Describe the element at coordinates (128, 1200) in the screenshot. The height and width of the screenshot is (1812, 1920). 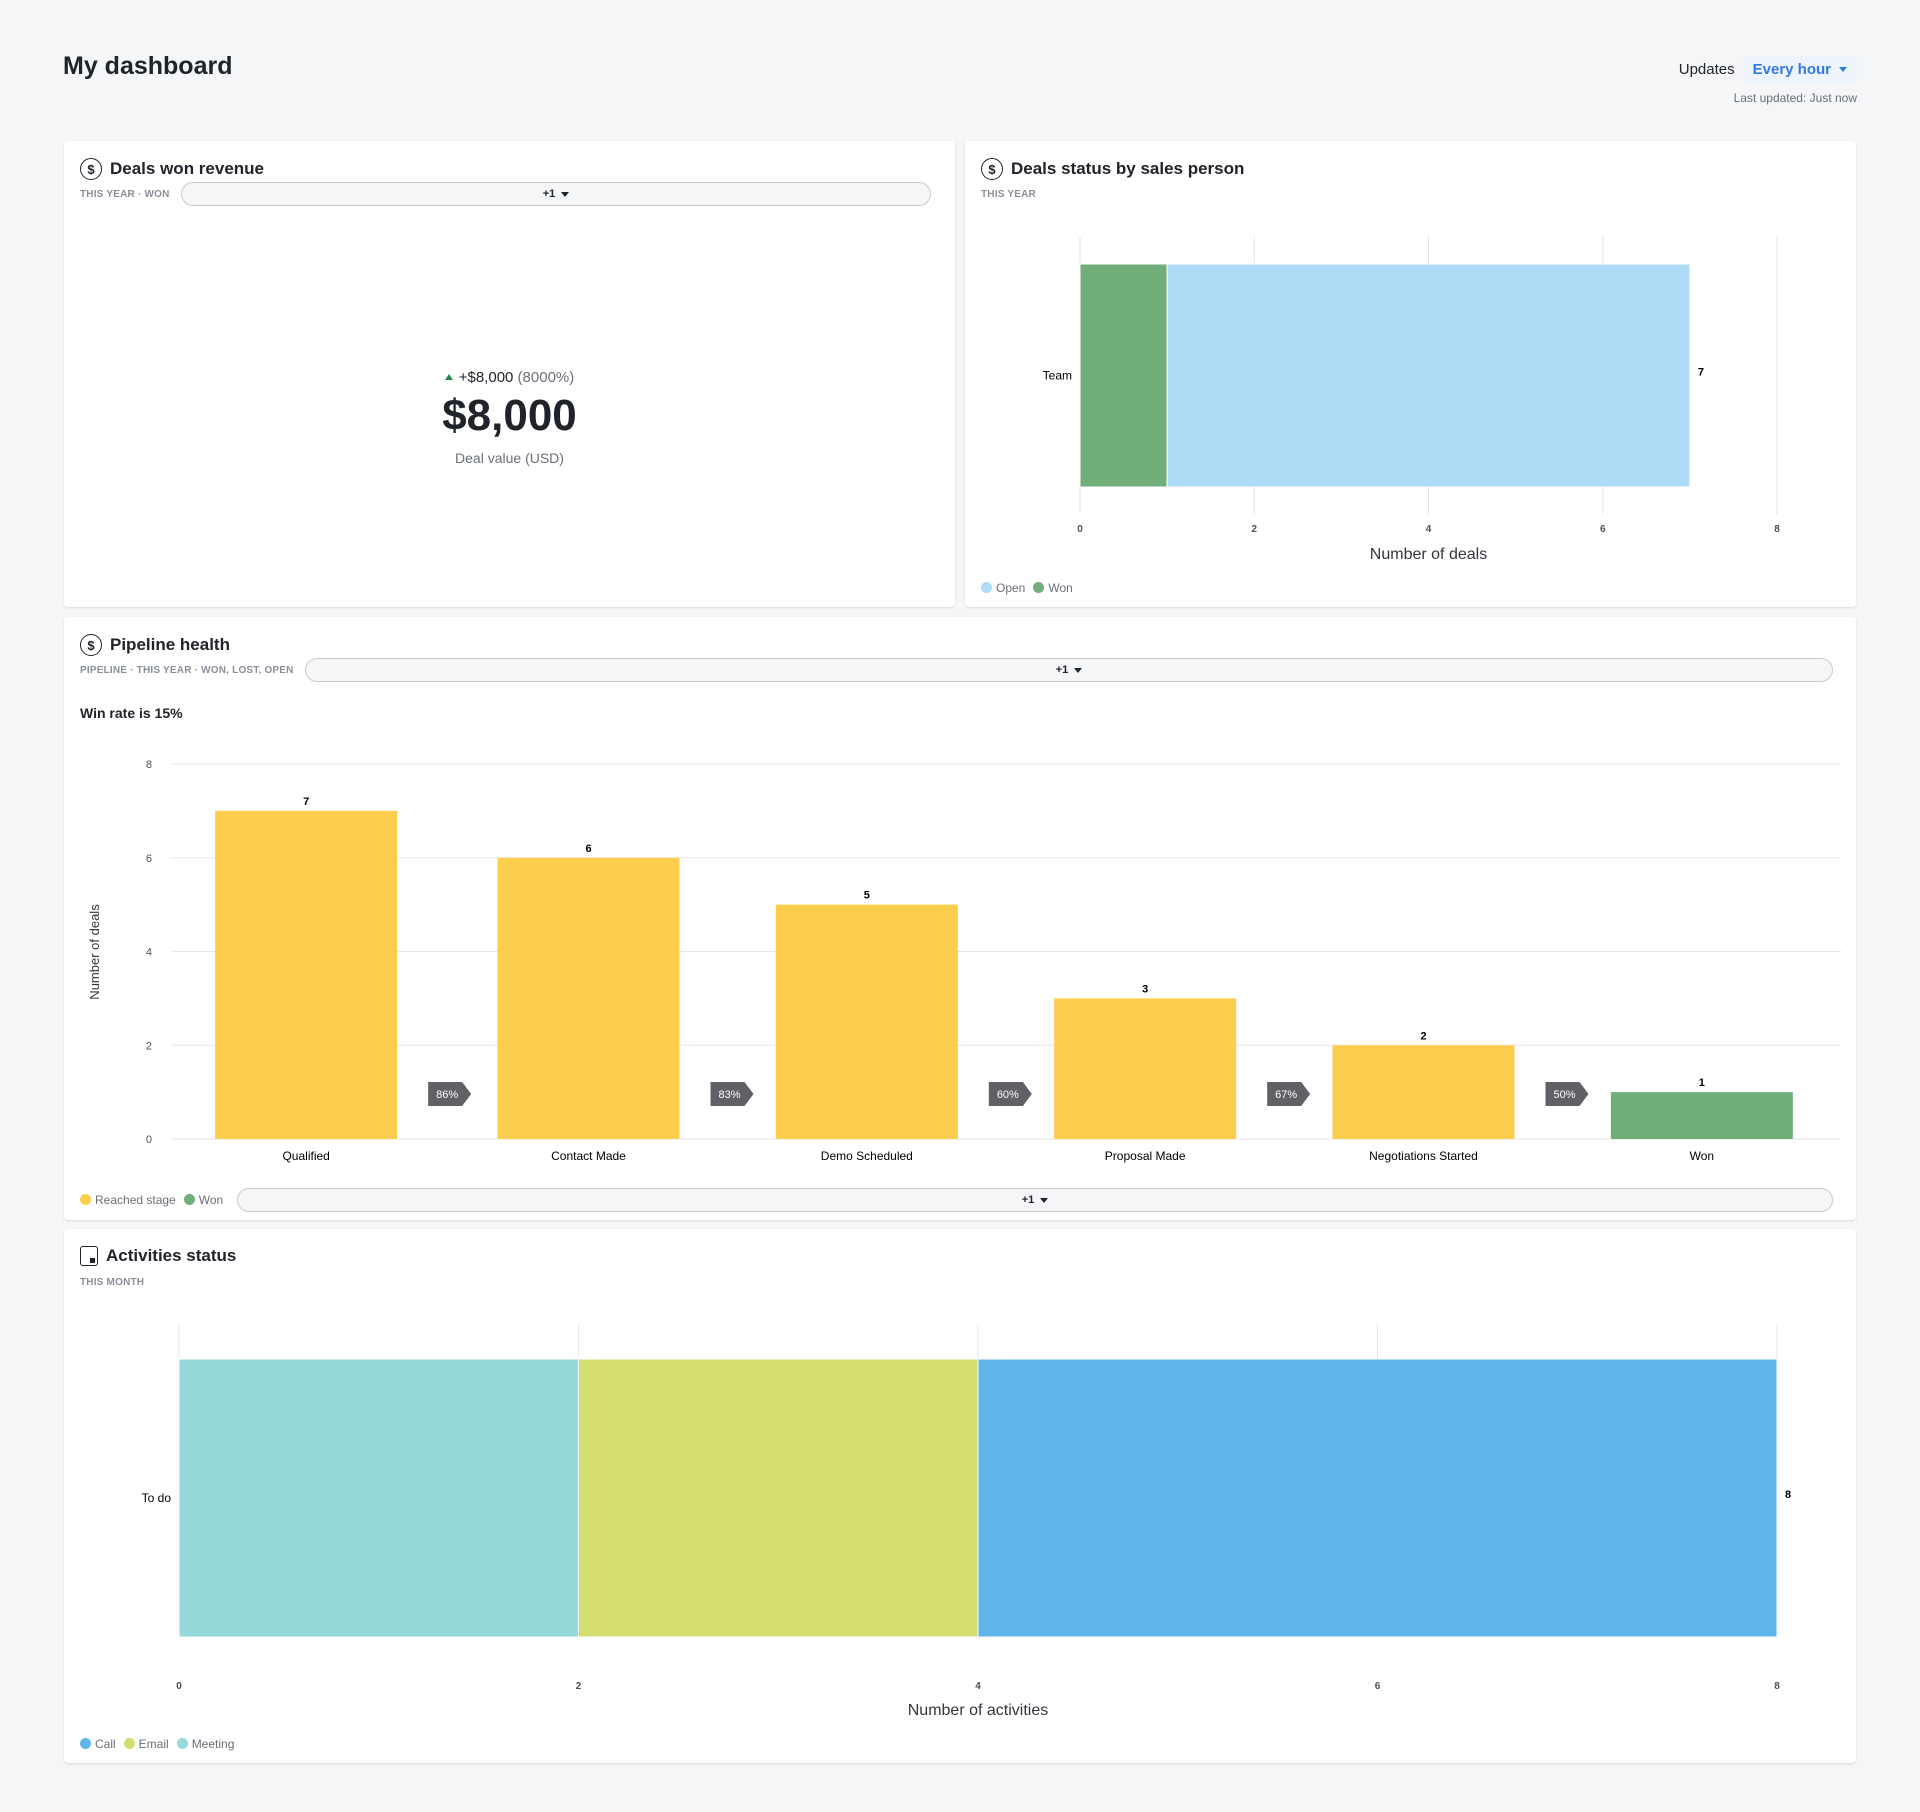
I see `legend-reached-stage: Reached stage` at that location.